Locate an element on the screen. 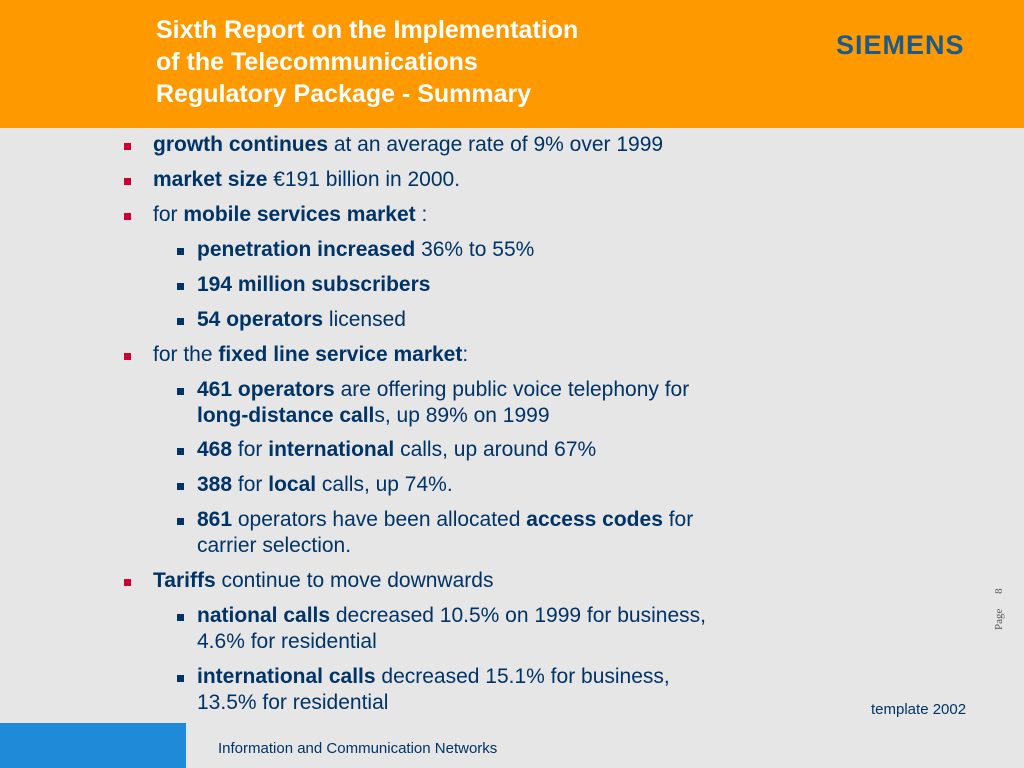 The image size is (1024, 768). bold-text: long-distance call is located at coordinates (286, 415).